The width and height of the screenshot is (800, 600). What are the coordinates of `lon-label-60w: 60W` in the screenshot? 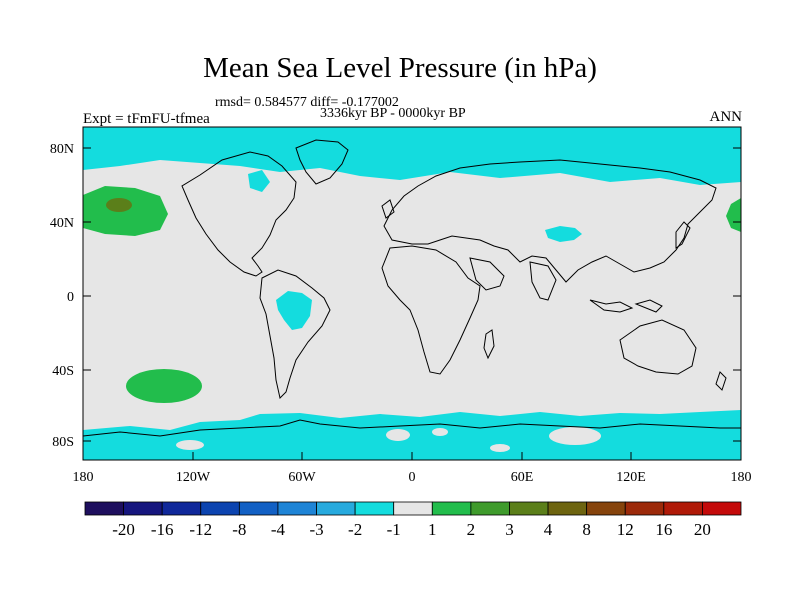 It's located at (302, 477).